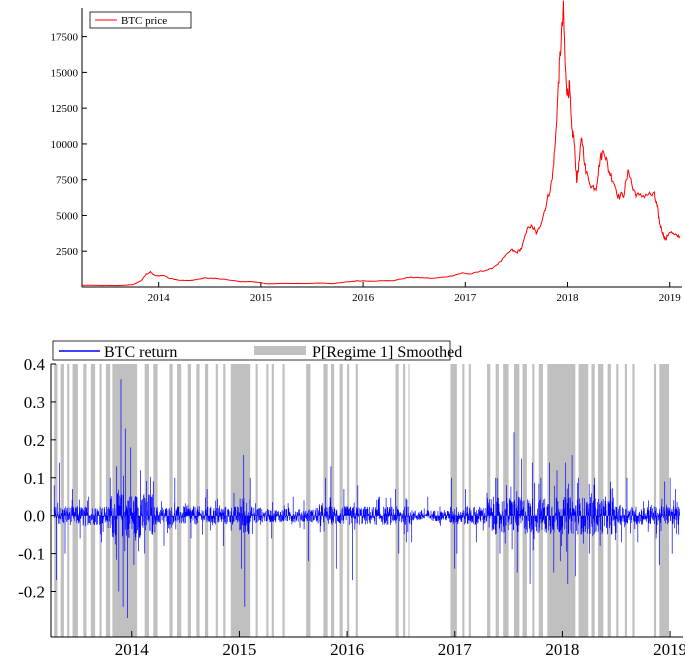 The height and width of the screenshot is (662, 685). What do you see at coordinates (31, 554) in the screenshot?
I see `y-tick-label: -0.1` at bounding box center [31, 554].